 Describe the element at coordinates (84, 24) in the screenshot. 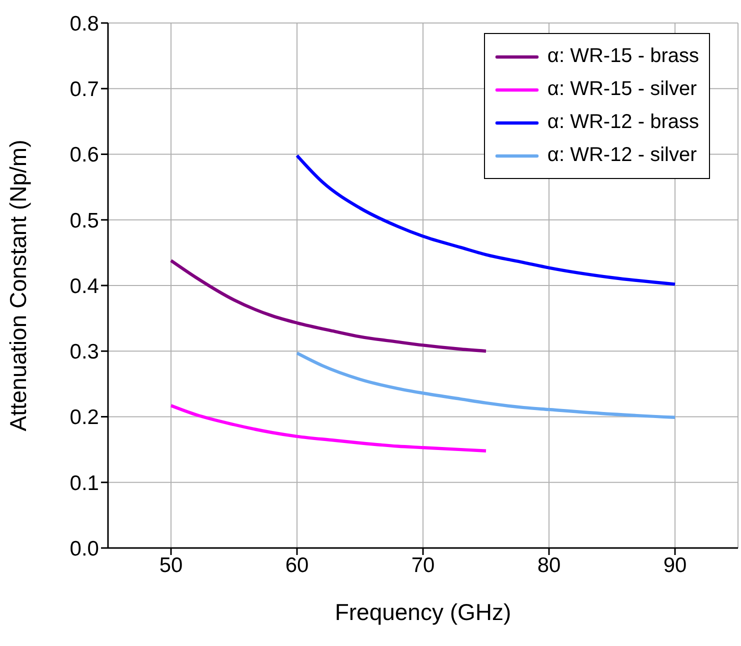

I see `y-tick-label: 0.8` at that location.